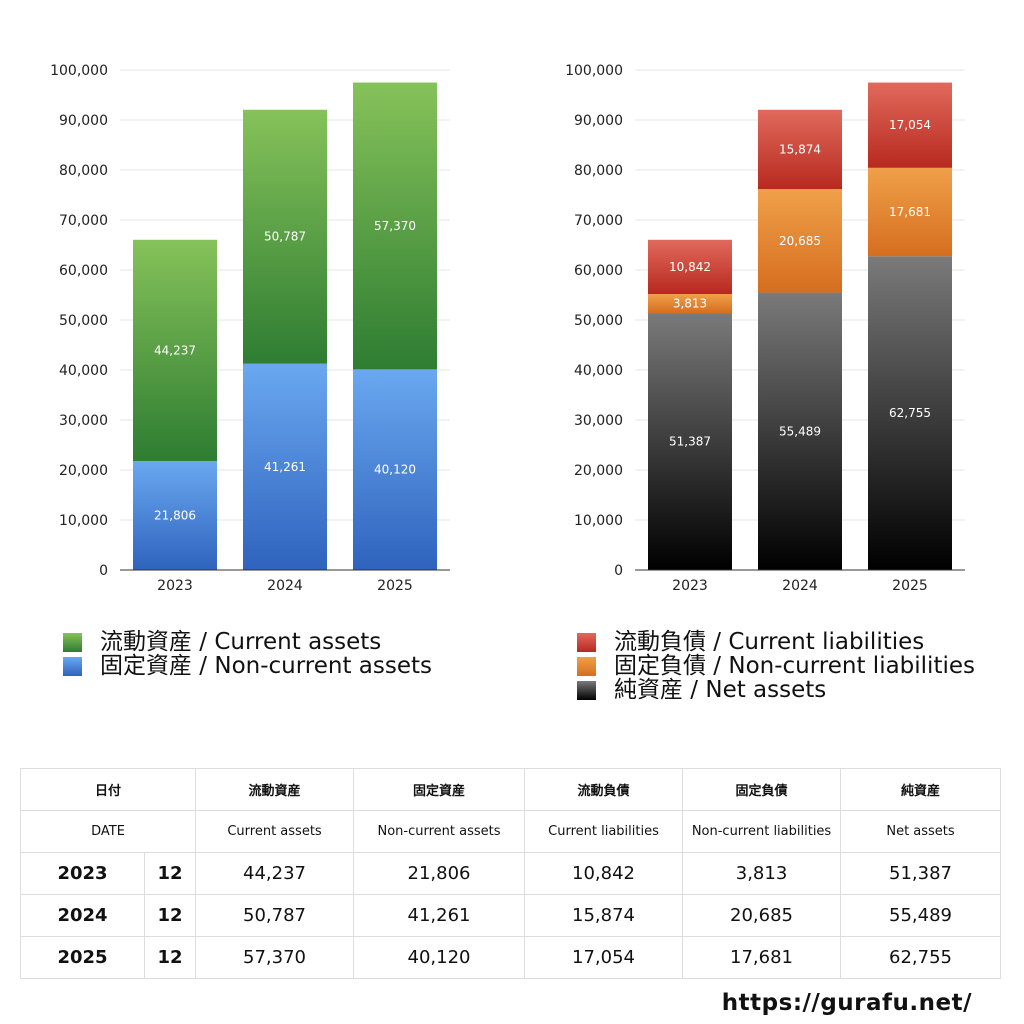  What do you see at coordinates (79, 71) in the screenshot?
I see `y-tick-label: 100,000` at bounding box center [79, 71].